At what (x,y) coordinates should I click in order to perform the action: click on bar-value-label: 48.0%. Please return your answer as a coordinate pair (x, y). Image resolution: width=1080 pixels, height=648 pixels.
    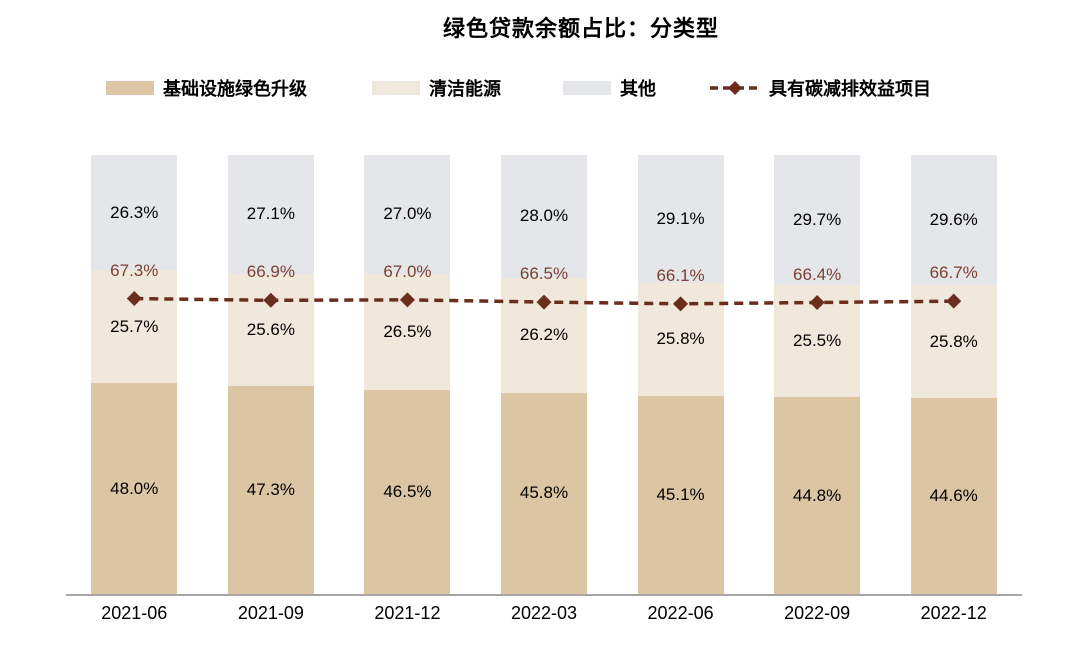
    Looking at the image, I should click on (134, 488).